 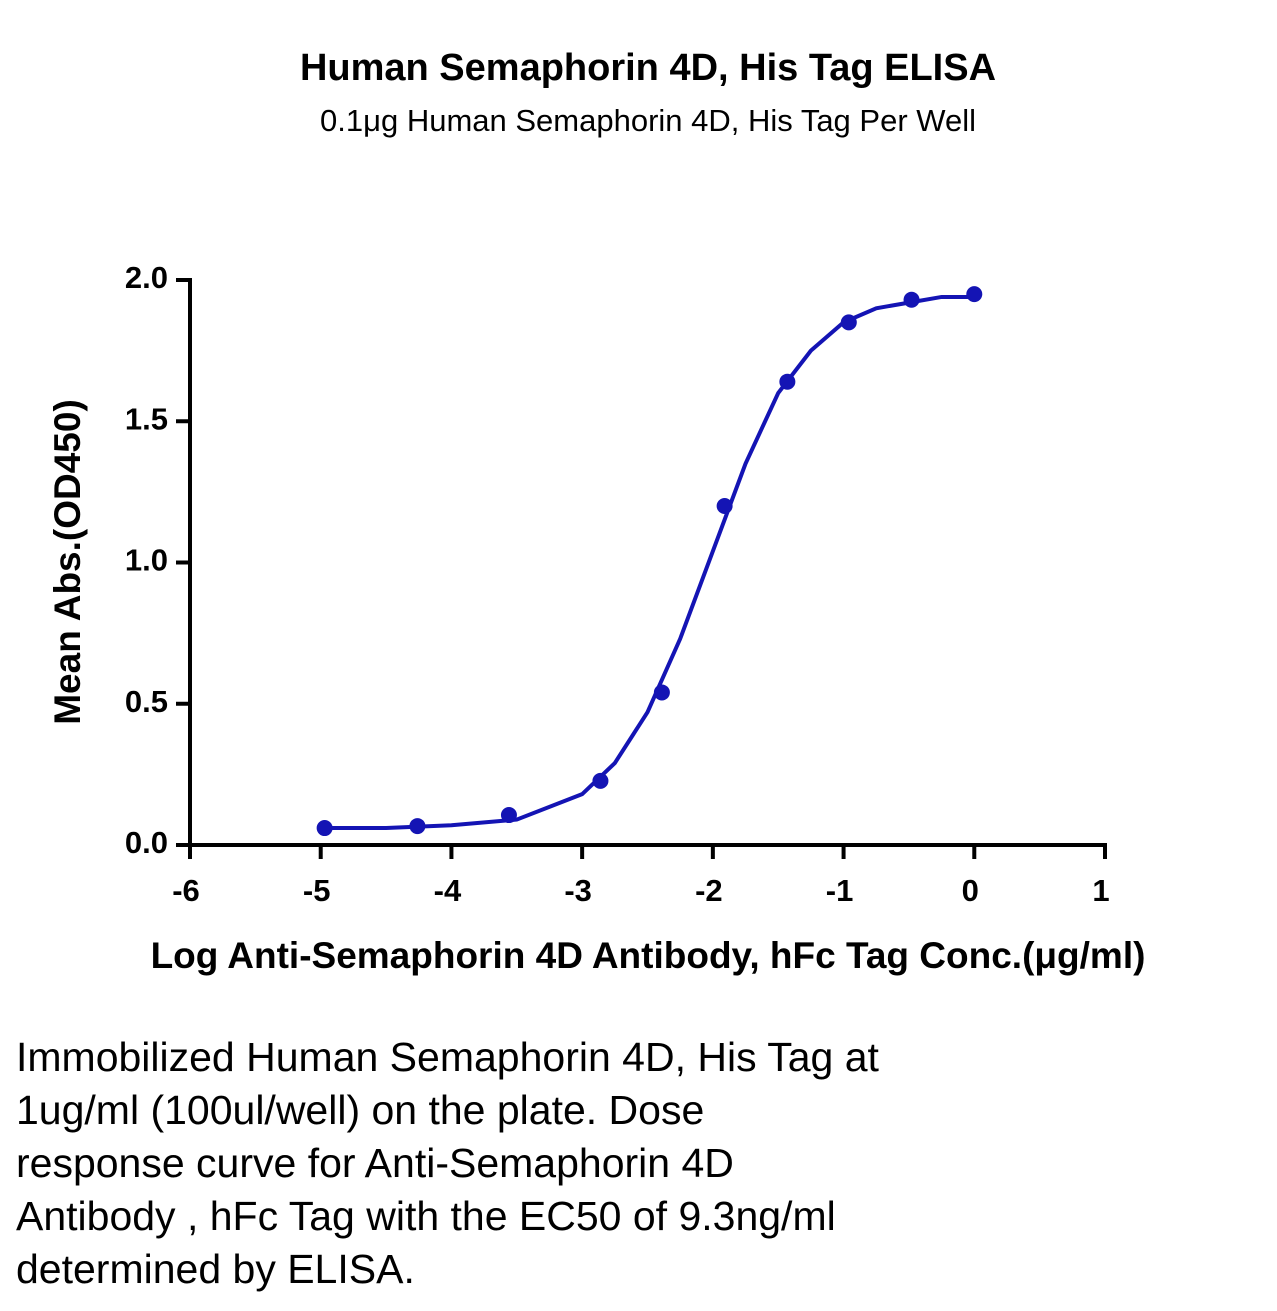 What do you see at coordinates (448, 890) in the screenshot?
I see `x-tick-label: -4` at bounding box center [448, 890].